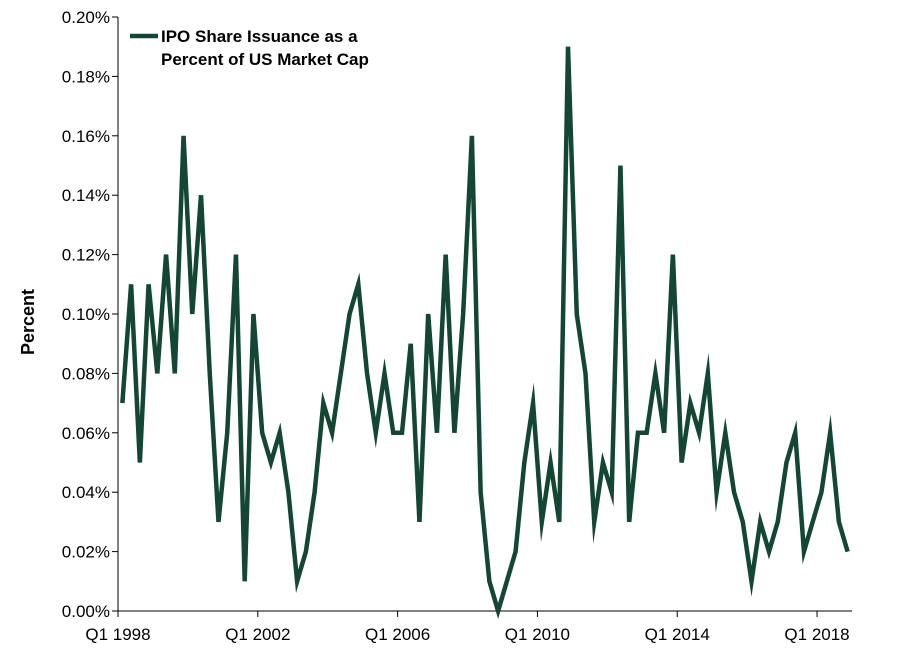 The height and width of the screenshot is (654, 900). Describe the element at coordinates (265, 59) in the screenshot. I see `legend-label-line2: Percent of US Market Cap` at that location.